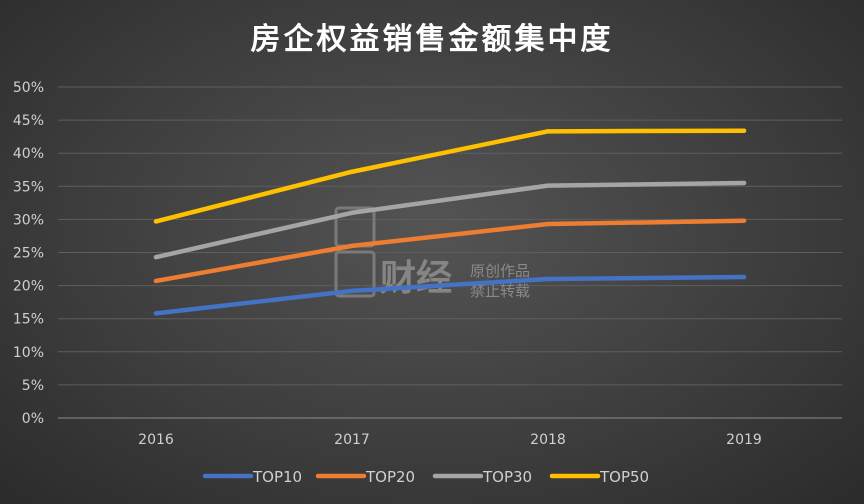 This screenshot has width=864, height=504. I want to click on series-line-top30, so click(450, 220).